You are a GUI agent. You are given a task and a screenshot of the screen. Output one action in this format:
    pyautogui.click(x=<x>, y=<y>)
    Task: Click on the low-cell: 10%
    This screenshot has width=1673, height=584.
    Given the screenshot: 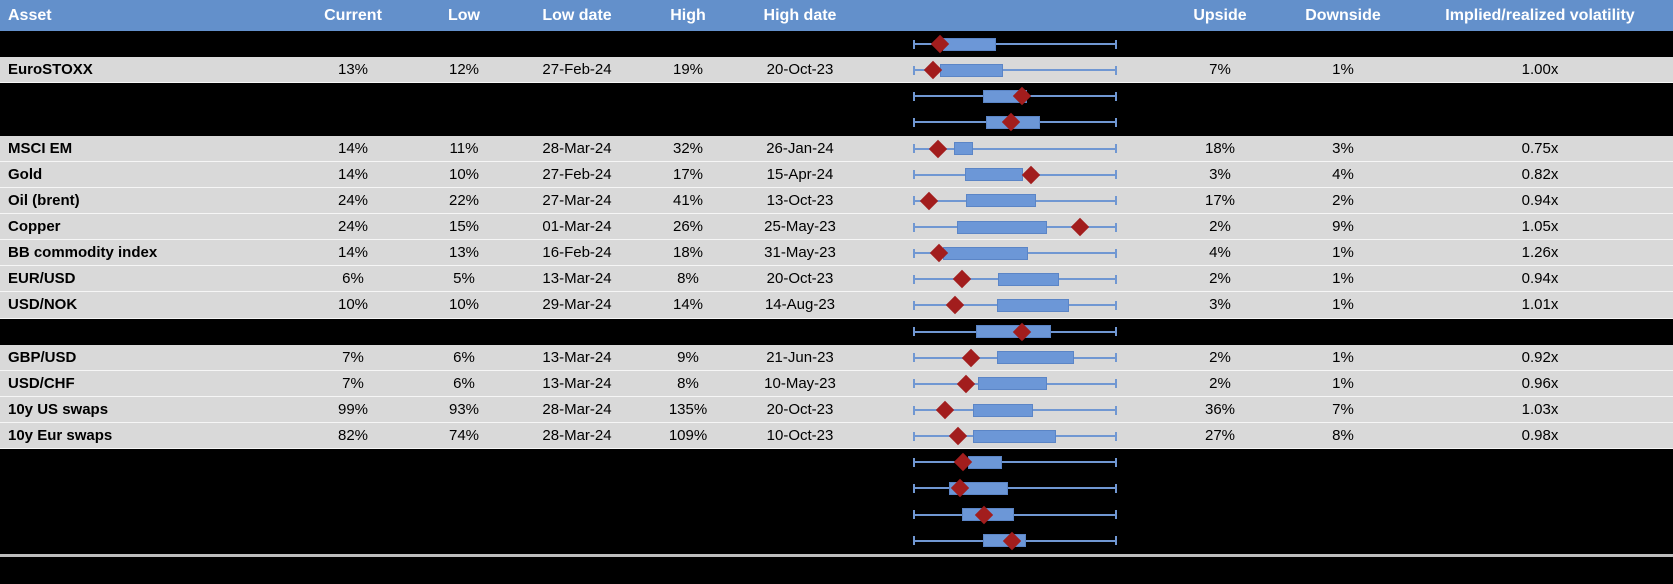 What is the action you would take?
    pyautogui.click(x=464, y=174)
    